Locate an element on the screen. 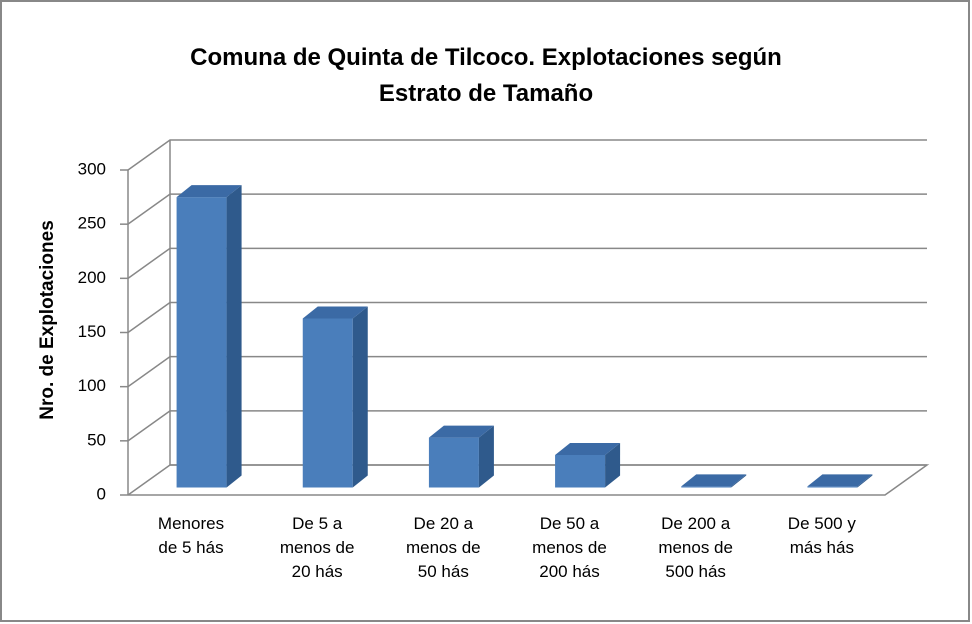  y-tick-label: 150 is located at coordinates (92, 331).